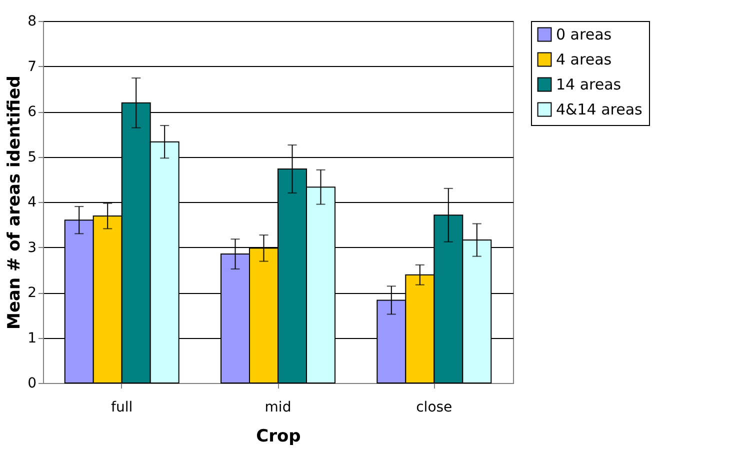 The width and height of the screenshot is (738, 471). Describe the element at coordinates (584, 35) in the screenshot. I see `legend-label: 0 areas` at that location.